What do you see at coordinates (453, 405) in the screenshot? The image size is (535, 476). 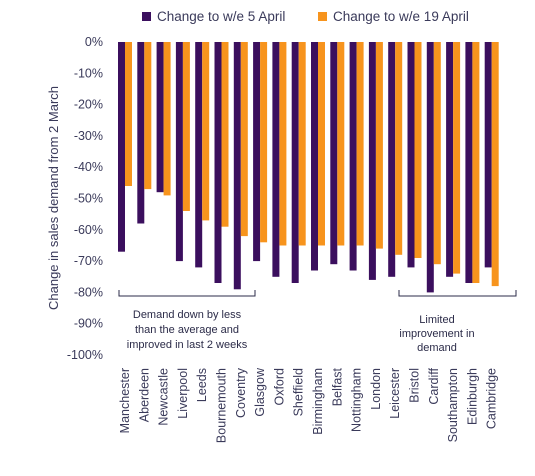 I see `x-tick-label: Southampton` at bounding box center [453, 405].